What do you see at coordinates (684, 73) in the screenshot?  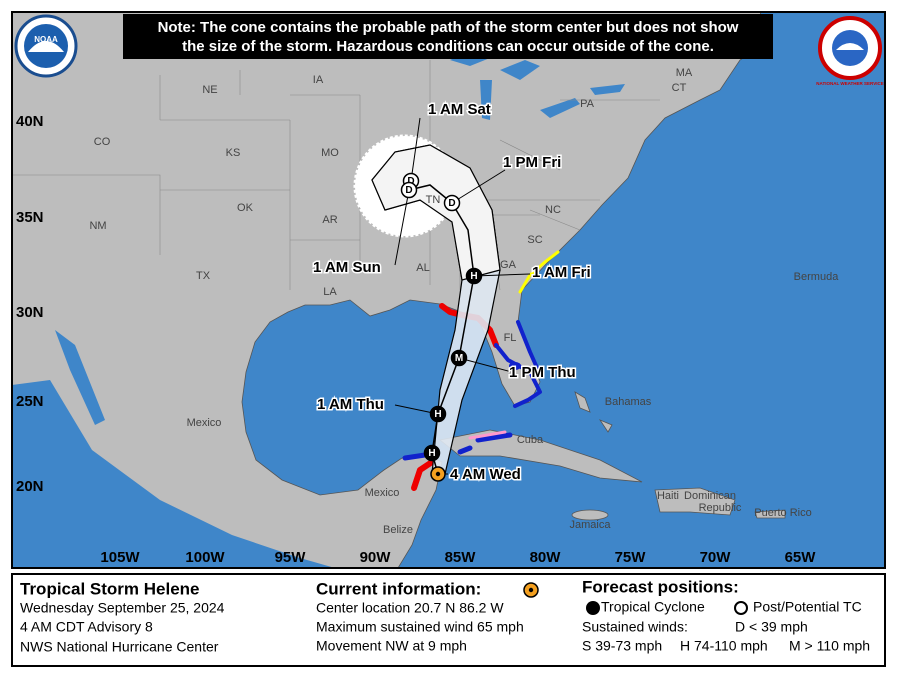 I see `place-label: MA` at bounding box center [684, 73].